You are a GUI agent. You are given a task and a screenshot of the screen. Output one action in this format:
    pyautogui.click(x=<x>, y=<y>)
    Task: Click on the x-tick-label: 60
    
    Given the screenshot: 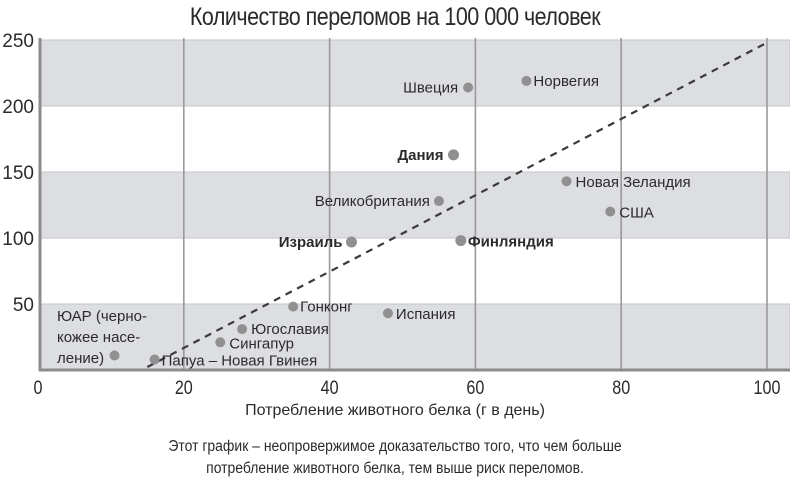 What is the action you would take?
    pyautogui.click(x=475, y=388)
    